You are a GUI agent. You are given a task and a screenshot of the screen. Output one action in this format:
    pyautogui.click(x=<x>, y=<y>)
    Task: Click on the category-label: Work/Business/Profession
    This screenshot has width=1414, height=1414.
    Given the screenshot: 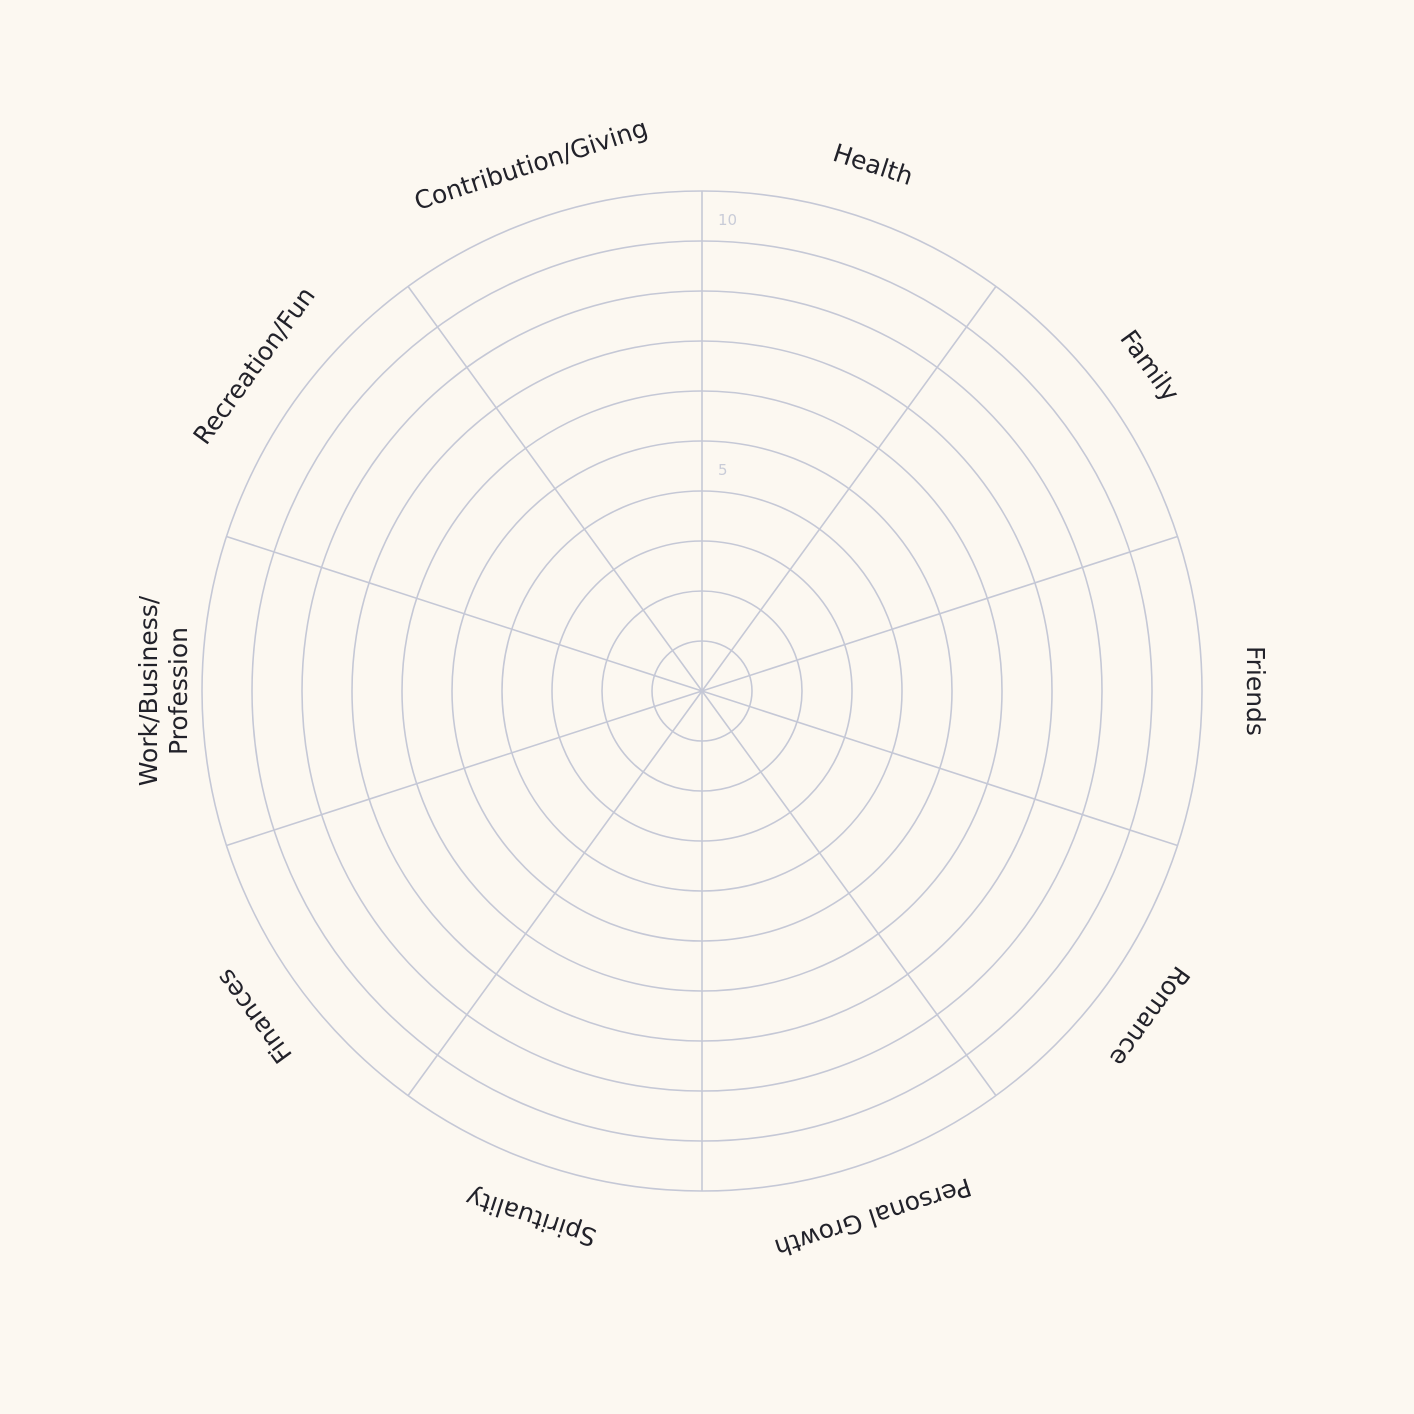 What is the action you would take?
    pyautogui.click(x=163, y=690)
    